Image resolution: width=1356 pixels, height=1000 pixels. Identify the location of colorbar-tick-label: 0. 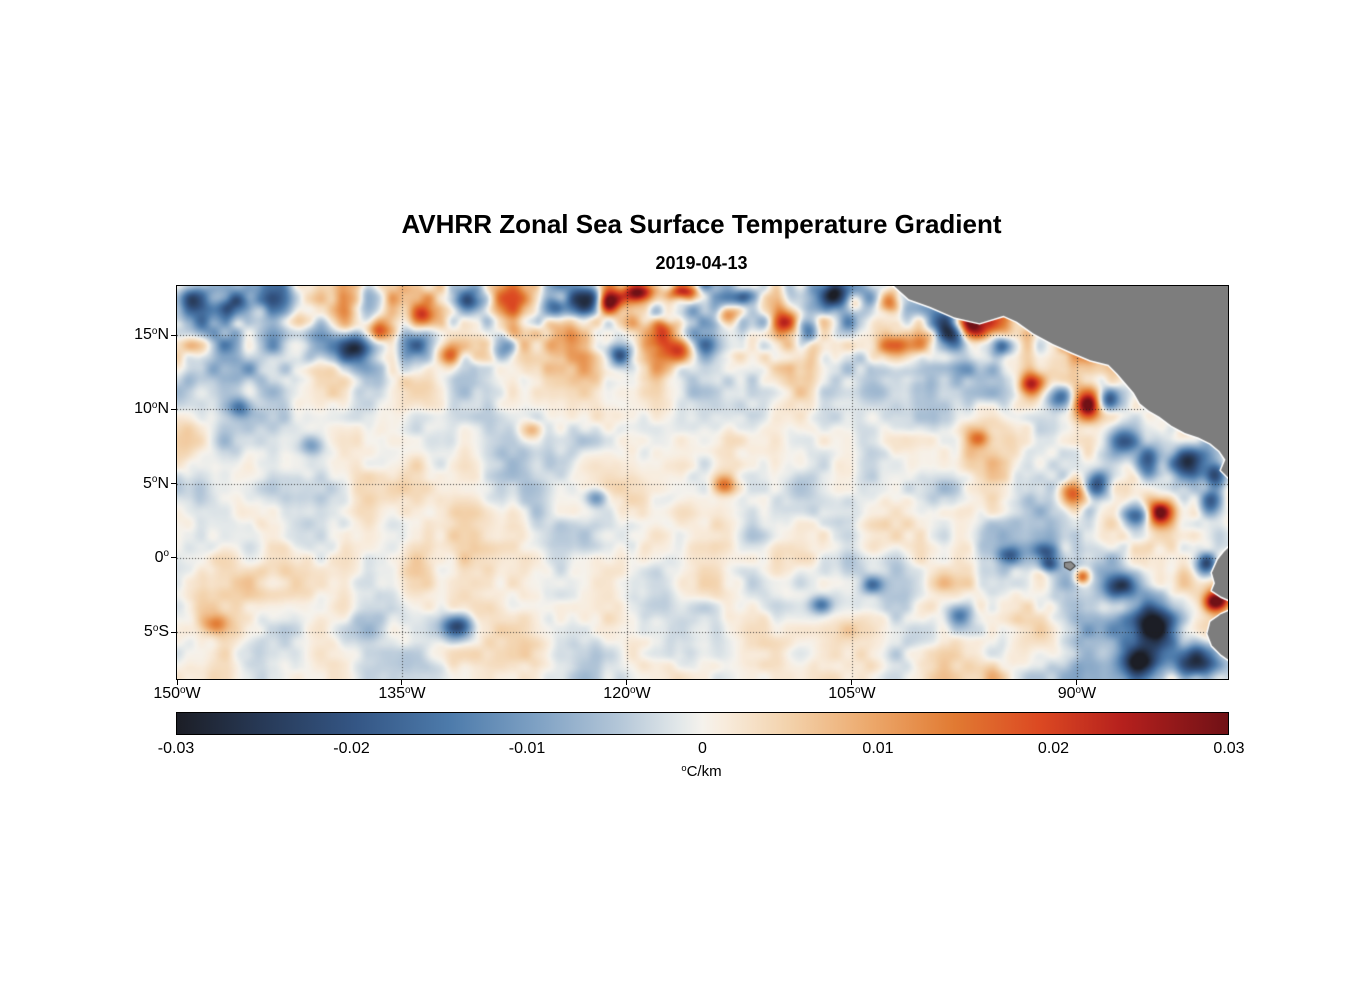
(702, 748).